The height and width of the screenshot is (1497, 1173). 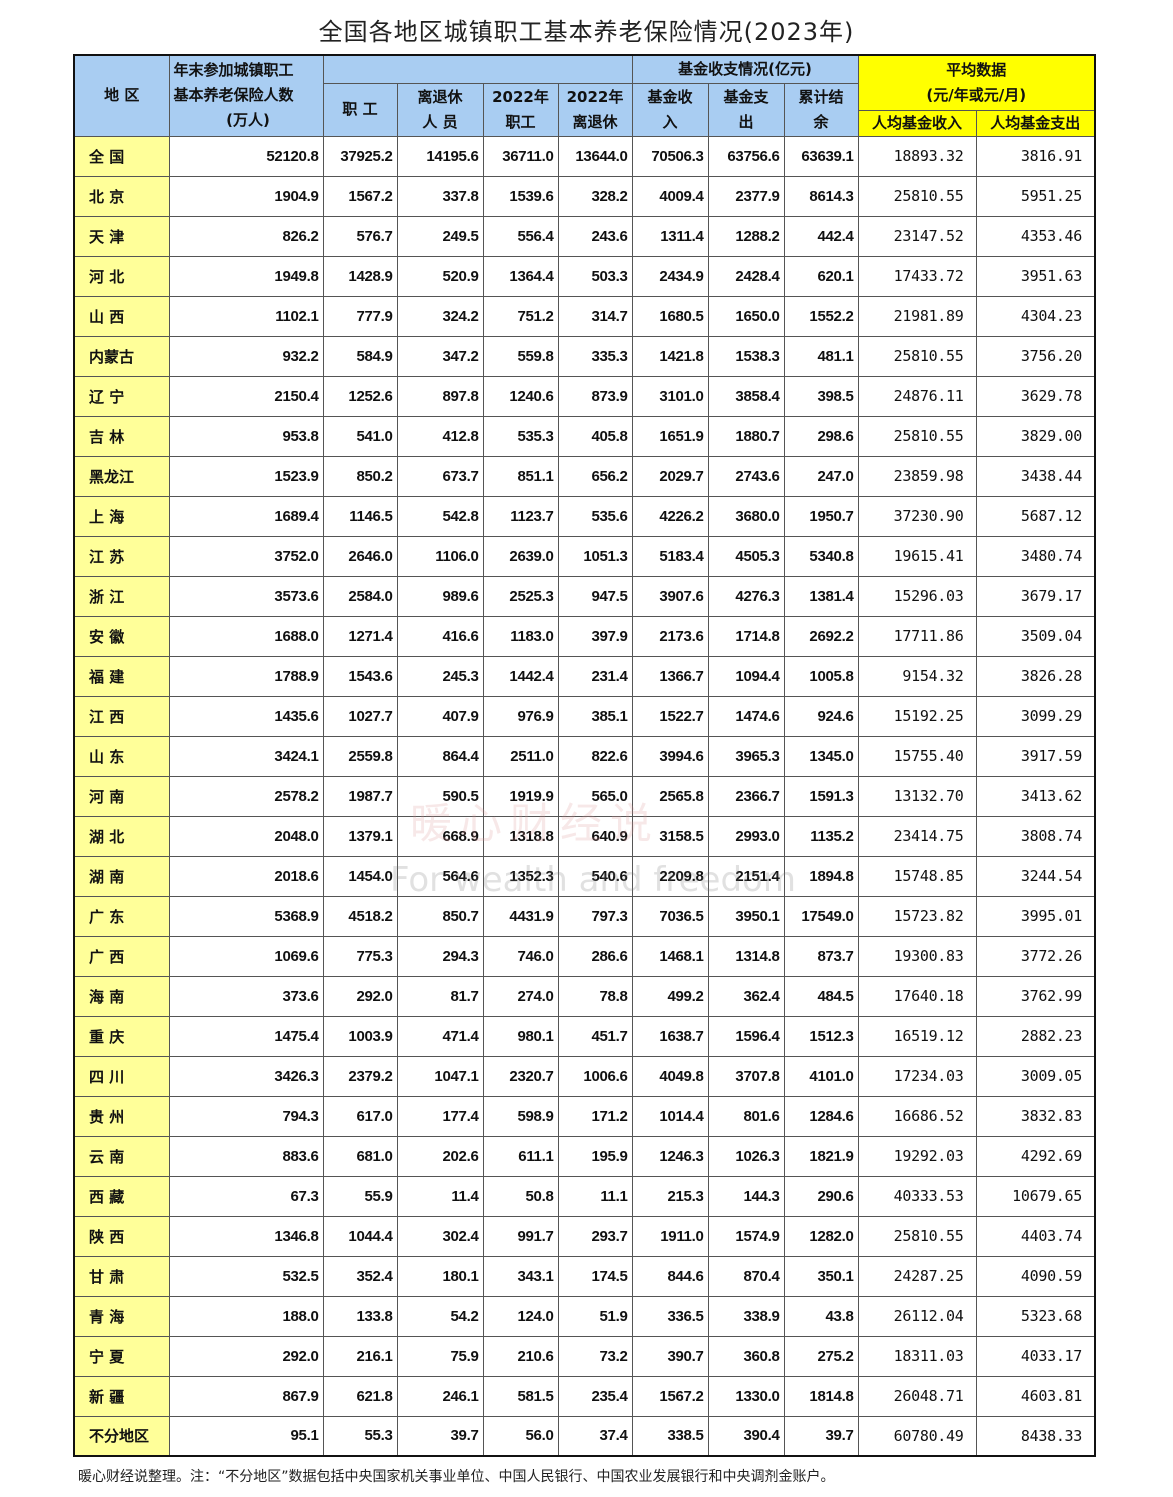 I want to click on value-cell: 2584.0, so click(x=360, y=596).